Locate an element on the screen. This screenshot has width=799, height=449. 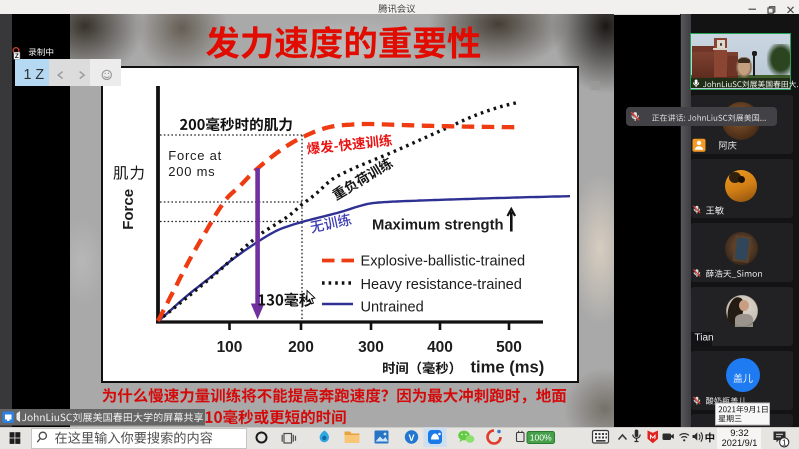
svg-text: Explosive-ballistic-trained is located at coordinates (443, 262).